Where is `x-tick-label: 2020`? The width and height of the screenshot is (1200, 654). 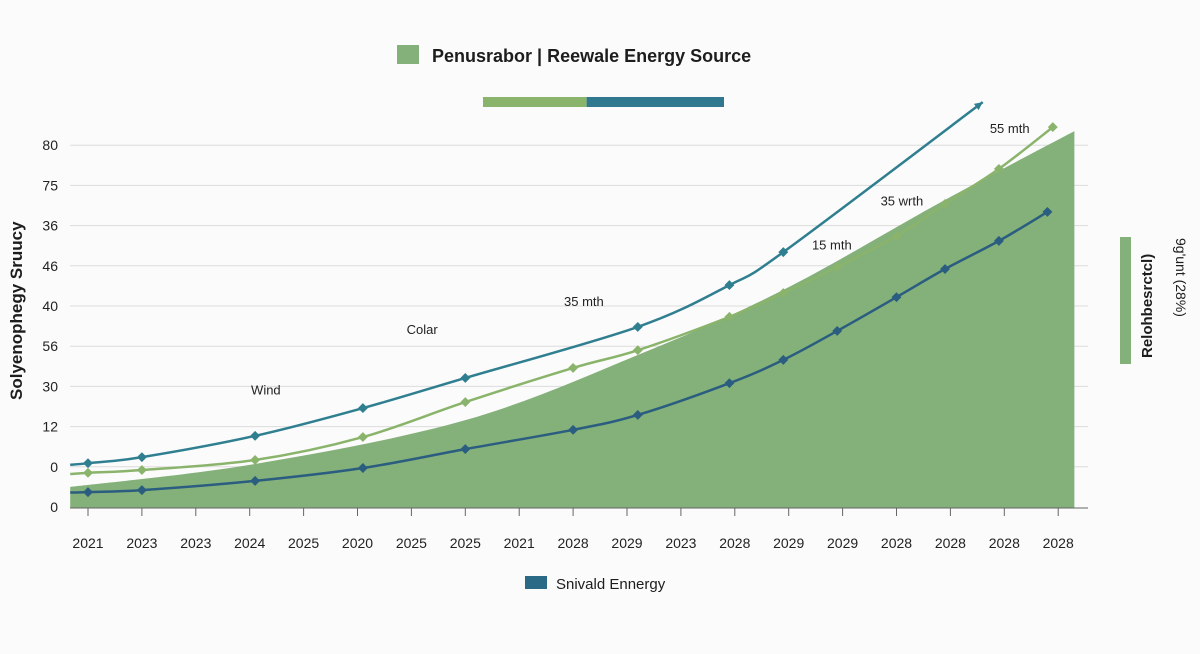 x-tick-label: 2020 is located at coordinates (357, 543).